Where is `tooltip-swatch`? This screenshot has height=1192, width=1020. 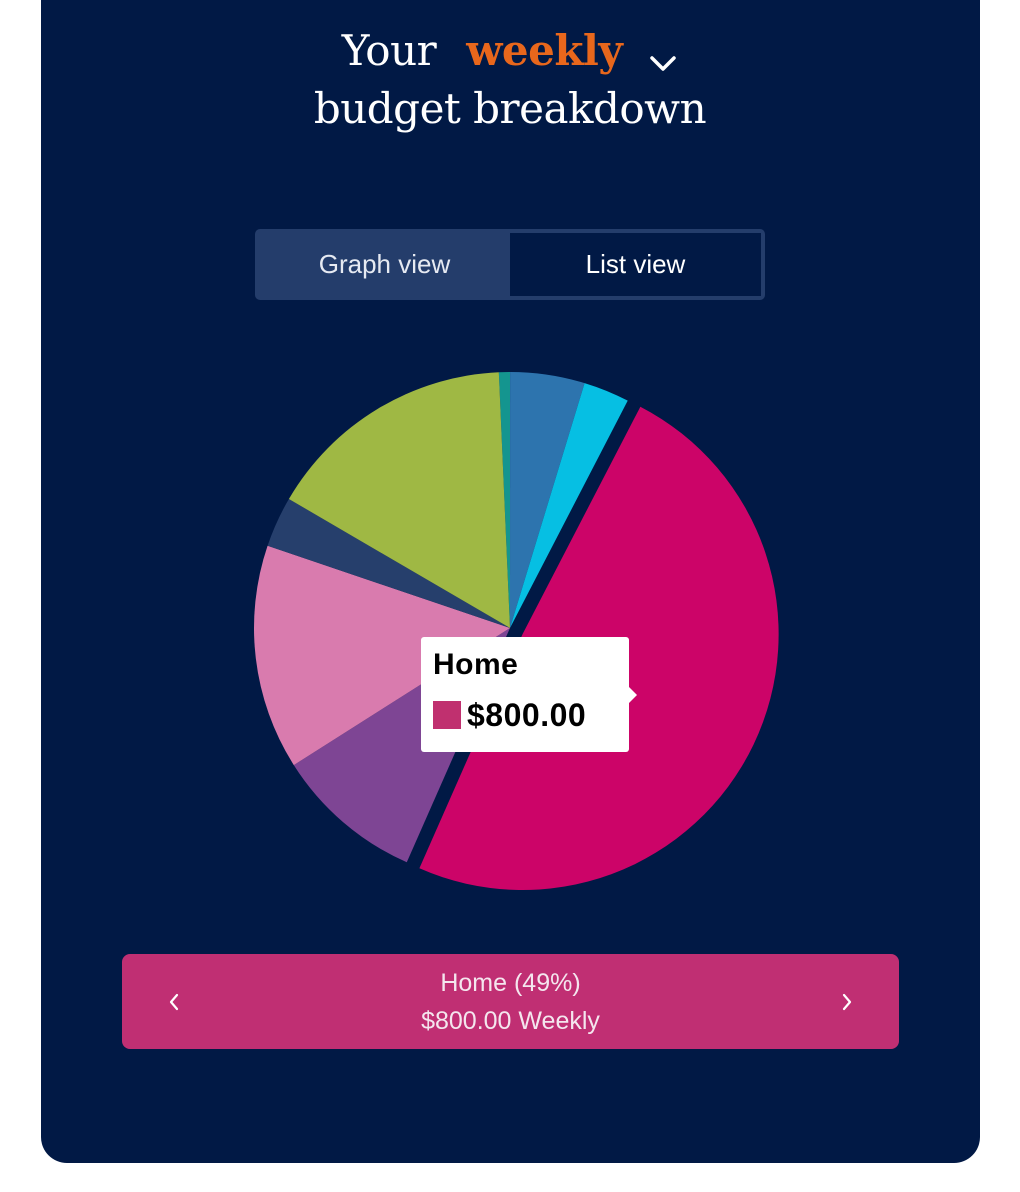 tooltip-swatch is located at coordinates (447, 715).